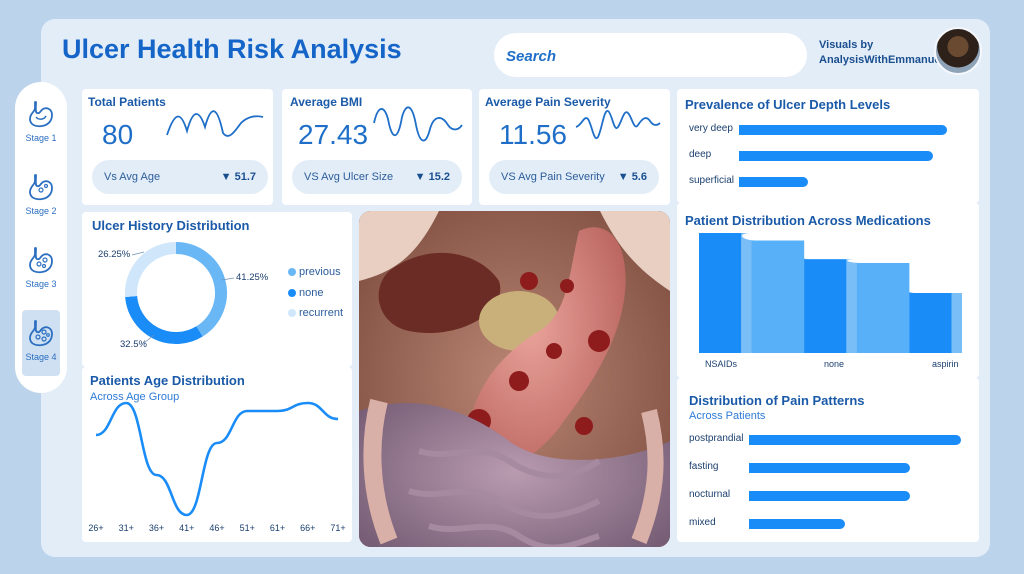  I want to click on legend-item-previous: previous, so click(314, 272).